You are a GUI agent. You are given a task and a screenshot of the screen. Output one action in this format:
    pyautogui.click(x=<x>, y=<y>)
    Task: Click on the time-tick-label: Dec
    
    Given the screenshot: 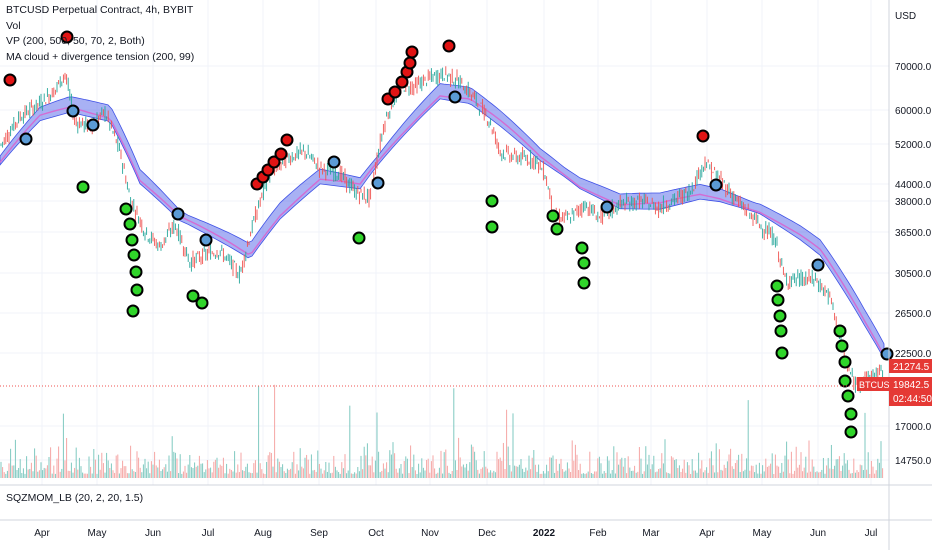 What is the action you would take?
    pyautogui.click(x=487, y=533)
    